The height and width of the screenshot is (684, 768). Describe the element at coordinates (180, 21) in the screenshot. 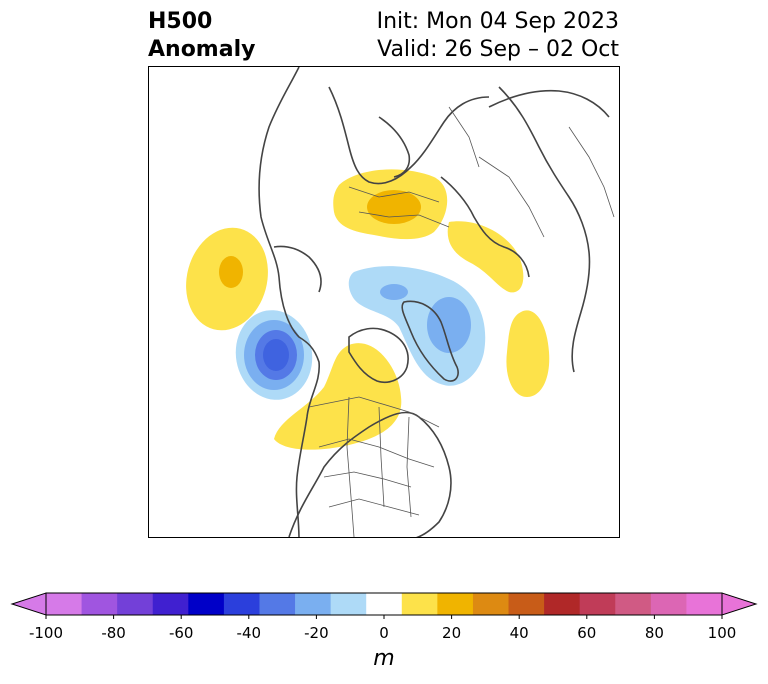

I see `title-field: H500` at that location.